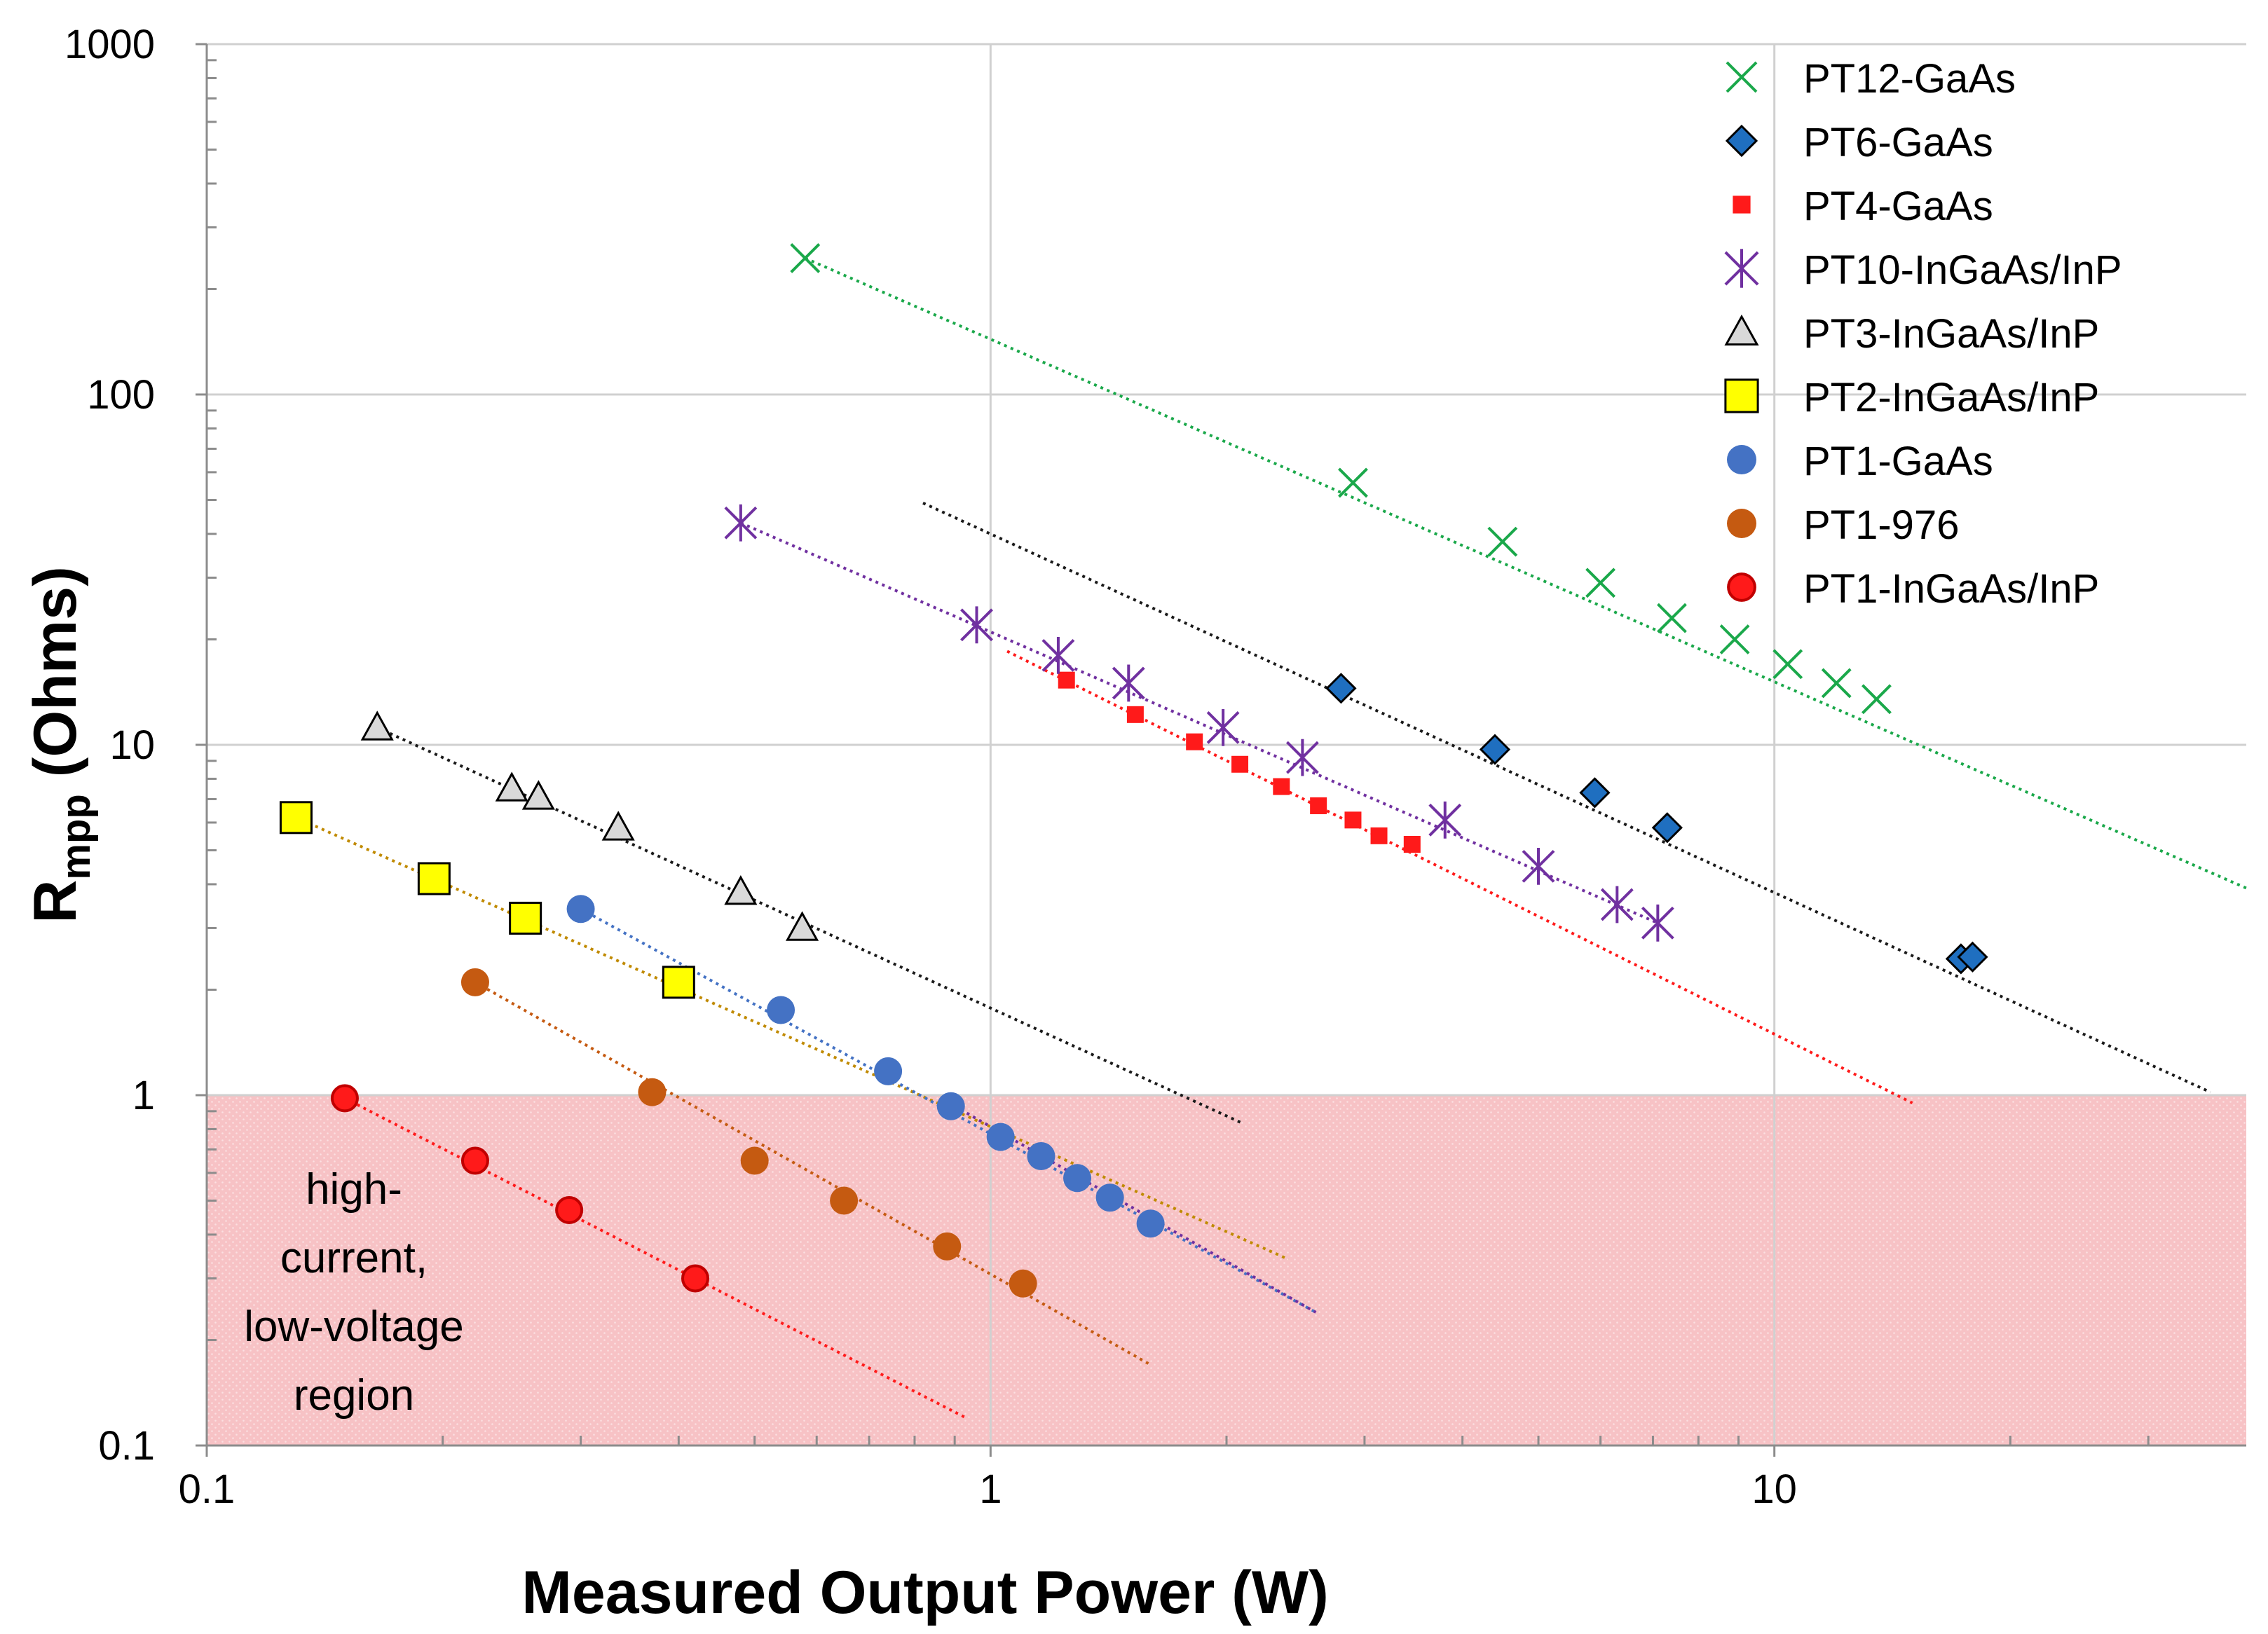 The width and height of the screenshot is (2268, 1634). Describe the element at coordinates (207, 1489) in the screenshot. I see `x-tick-label: 0.1` at that location.